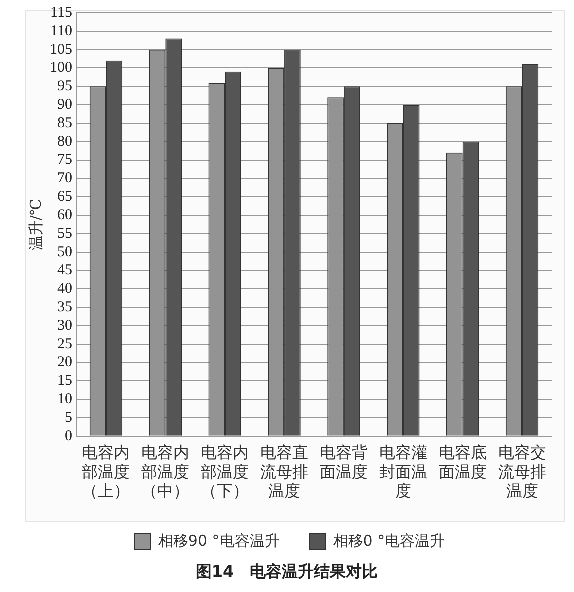 This screenshot has height=592, width=574. What do you see at coordinates (65, 86) in the screenshot?
I see `y-tick-label: 95` at bounding box center [65, 86].